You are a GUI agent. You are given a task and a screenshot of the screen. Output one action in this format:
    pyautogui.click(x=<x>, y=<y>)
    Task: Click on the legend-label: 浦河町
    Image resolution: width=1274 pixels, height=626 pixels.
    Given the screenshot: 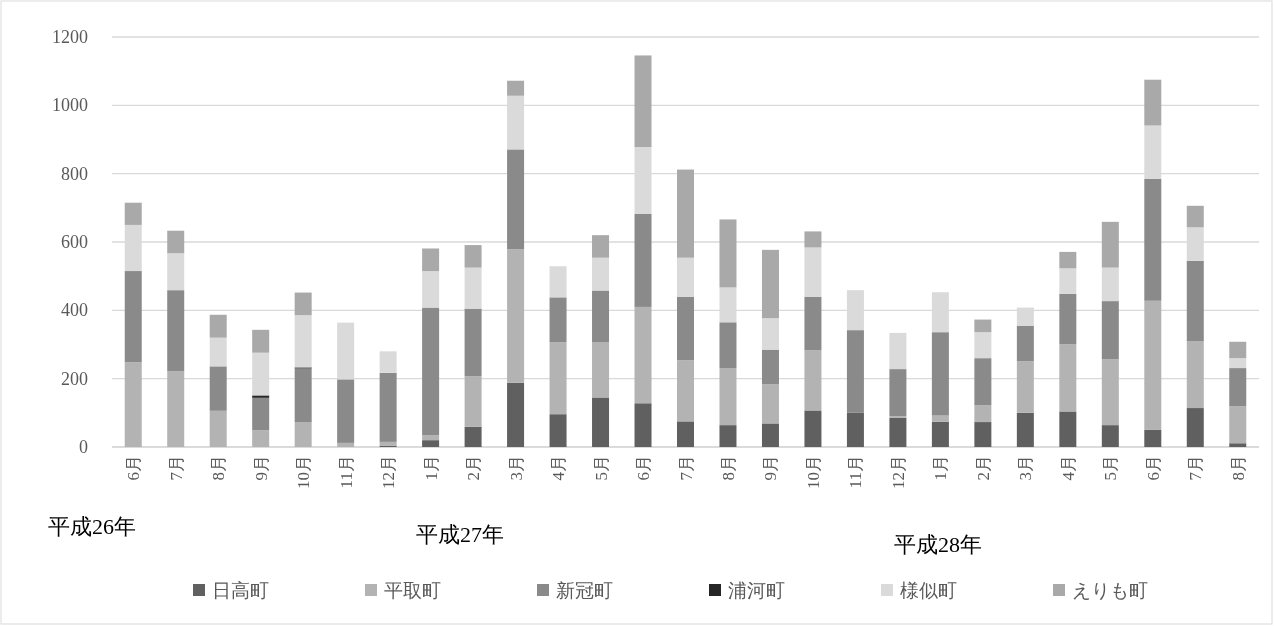 What is the action you would take?
    pyautogui.click(x=756, y=590)
    